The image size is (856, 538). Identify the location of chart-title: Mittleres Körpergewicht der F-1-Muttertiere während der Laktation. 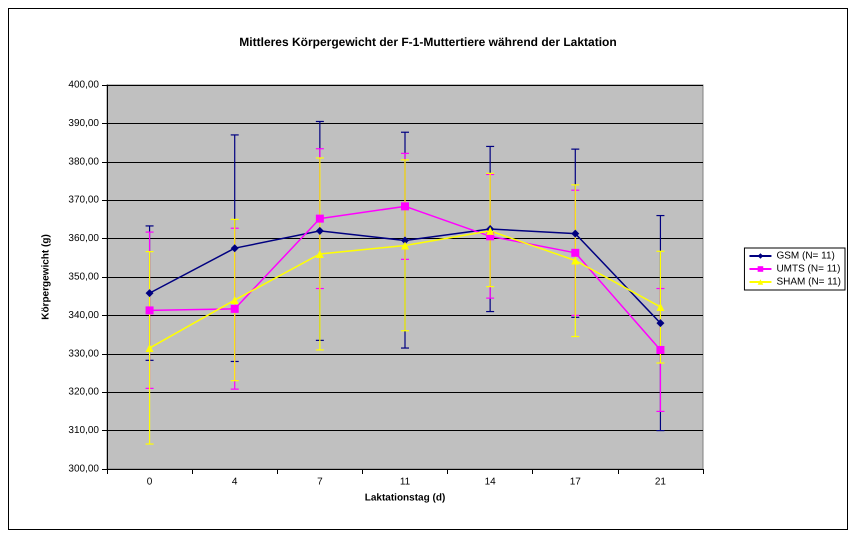
(428, 42).